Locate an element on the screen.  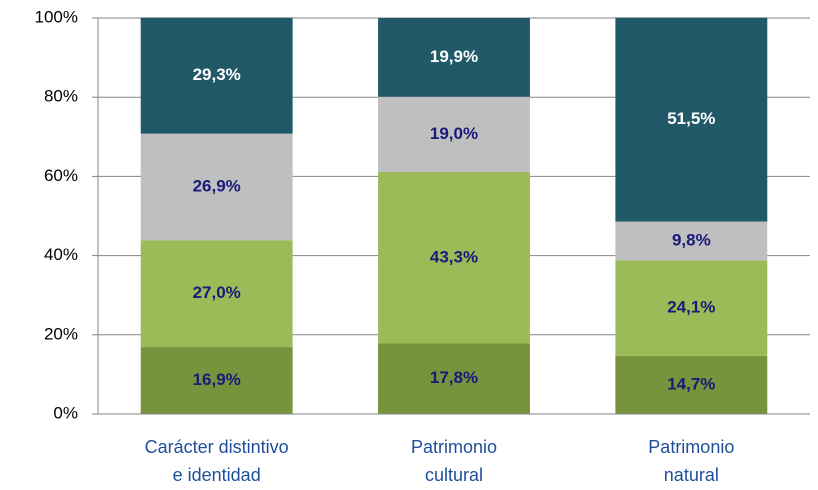
value-label: 43,3% is located at coordinates (454, 256).